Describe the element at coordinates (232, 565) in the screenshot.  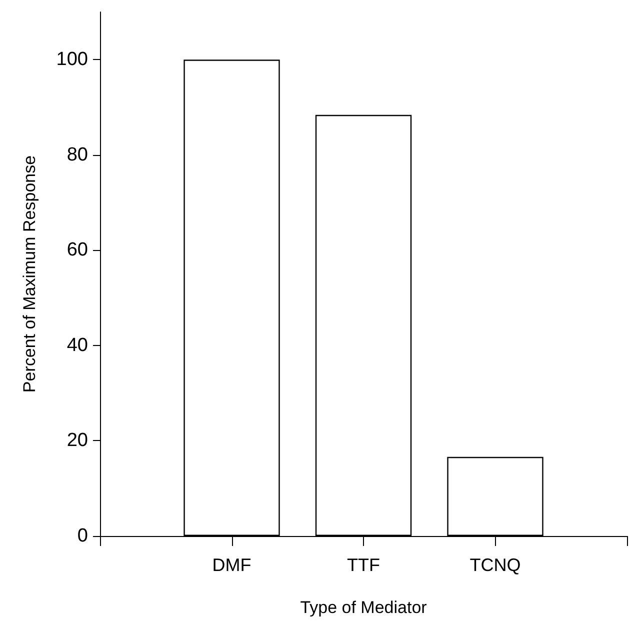
I see `x-tick-label: DMF` at that location.